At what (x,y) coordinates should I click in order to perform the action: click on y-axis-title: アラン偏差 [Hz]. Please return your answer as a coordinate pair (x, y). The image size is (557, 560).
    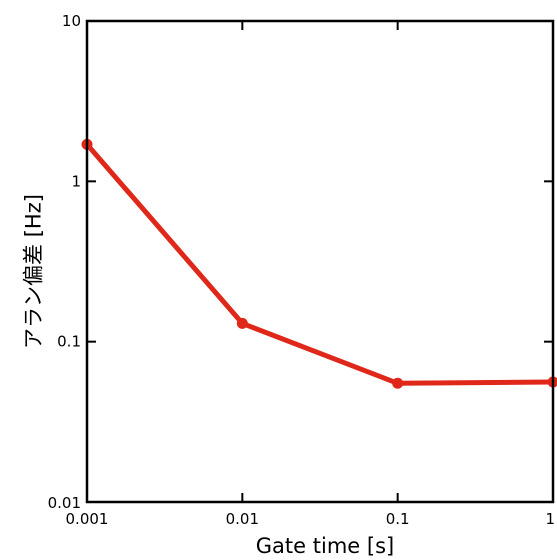
    Looking at the image, I should click on (33, 271).